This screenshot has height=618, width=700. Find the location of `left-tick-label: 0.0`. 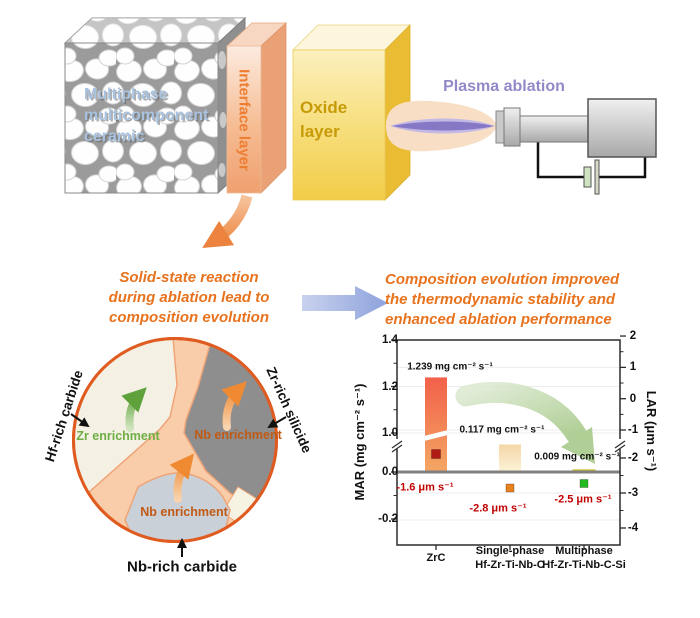

left-tick-label: 0.0 is located at coordinates (390, 472).